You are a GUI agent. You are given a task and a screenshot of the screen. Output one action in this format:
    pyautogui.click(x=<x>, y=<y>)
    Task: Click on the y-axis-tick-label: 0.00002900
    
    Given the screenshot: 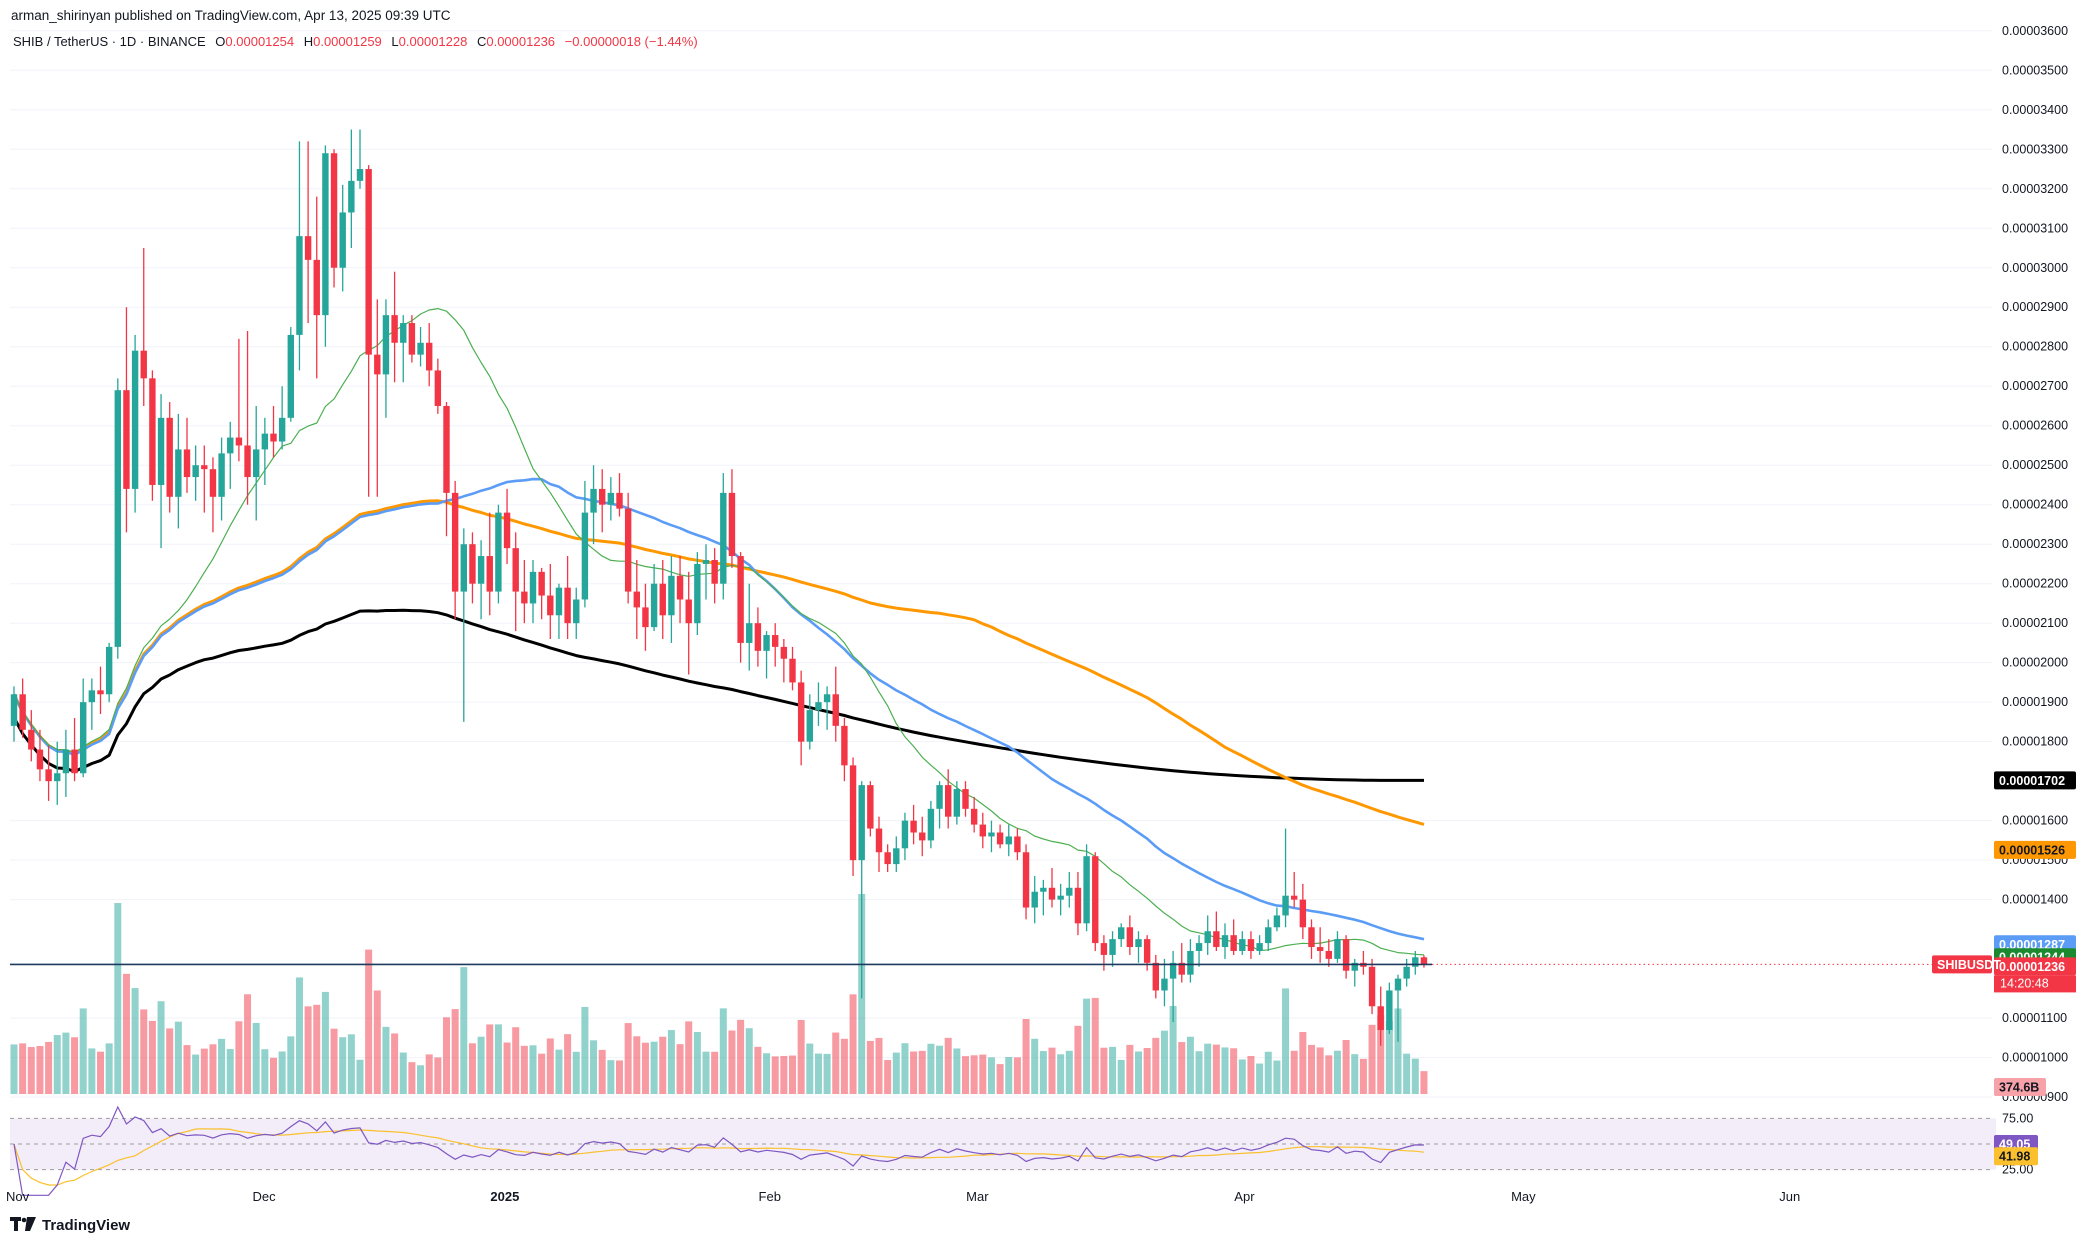 What is the action you would take?
    pyautogui.click(x=2035, y=307)
    